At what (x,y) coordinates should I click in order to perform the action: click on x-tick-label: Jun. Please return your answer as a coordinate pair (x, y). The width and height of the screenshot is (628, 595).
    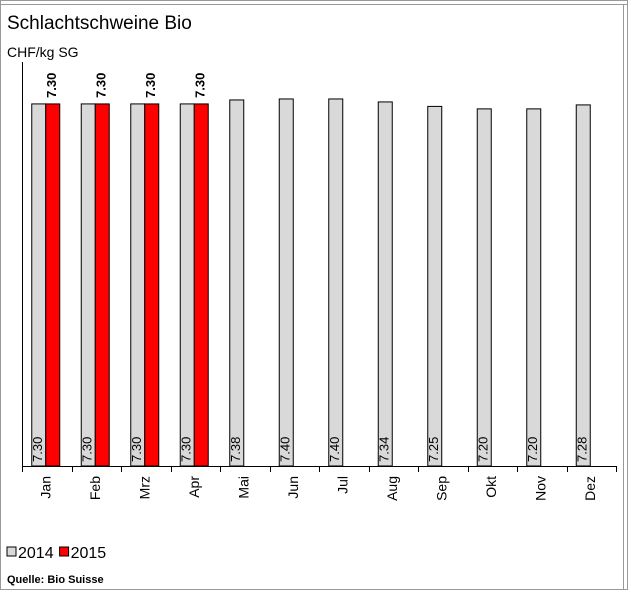
    Looking at the image, I should click on (293, 487).